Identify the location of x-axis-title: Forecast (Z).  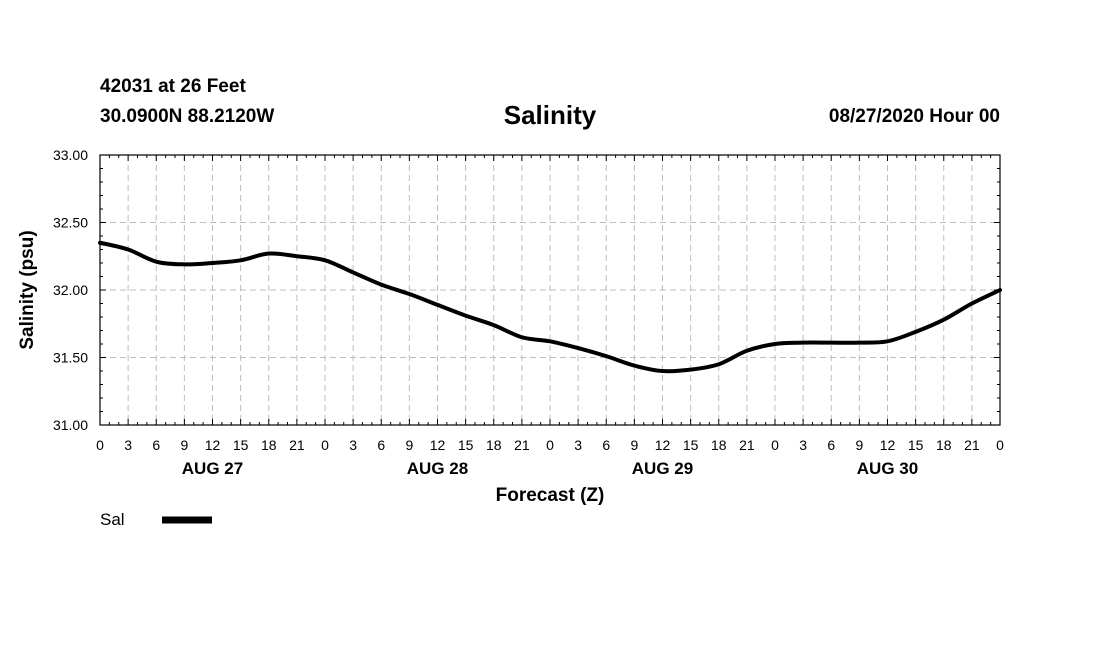
(550, 495).